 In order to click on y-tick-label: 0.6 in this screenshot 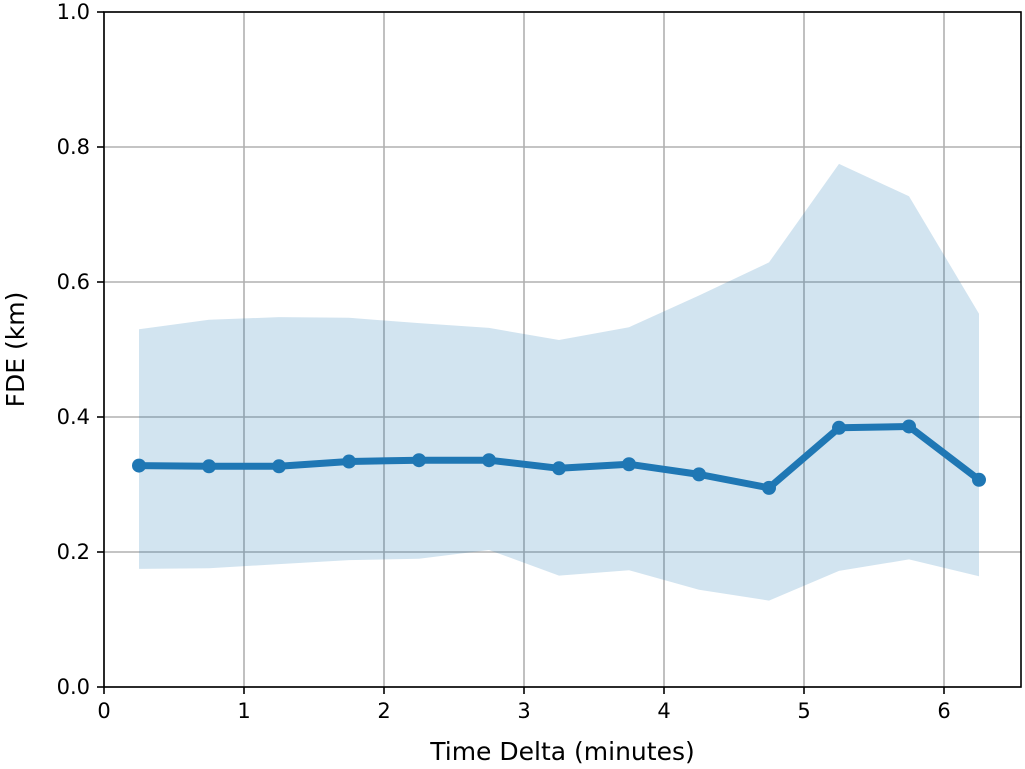, I will do `click(73, 282)`.